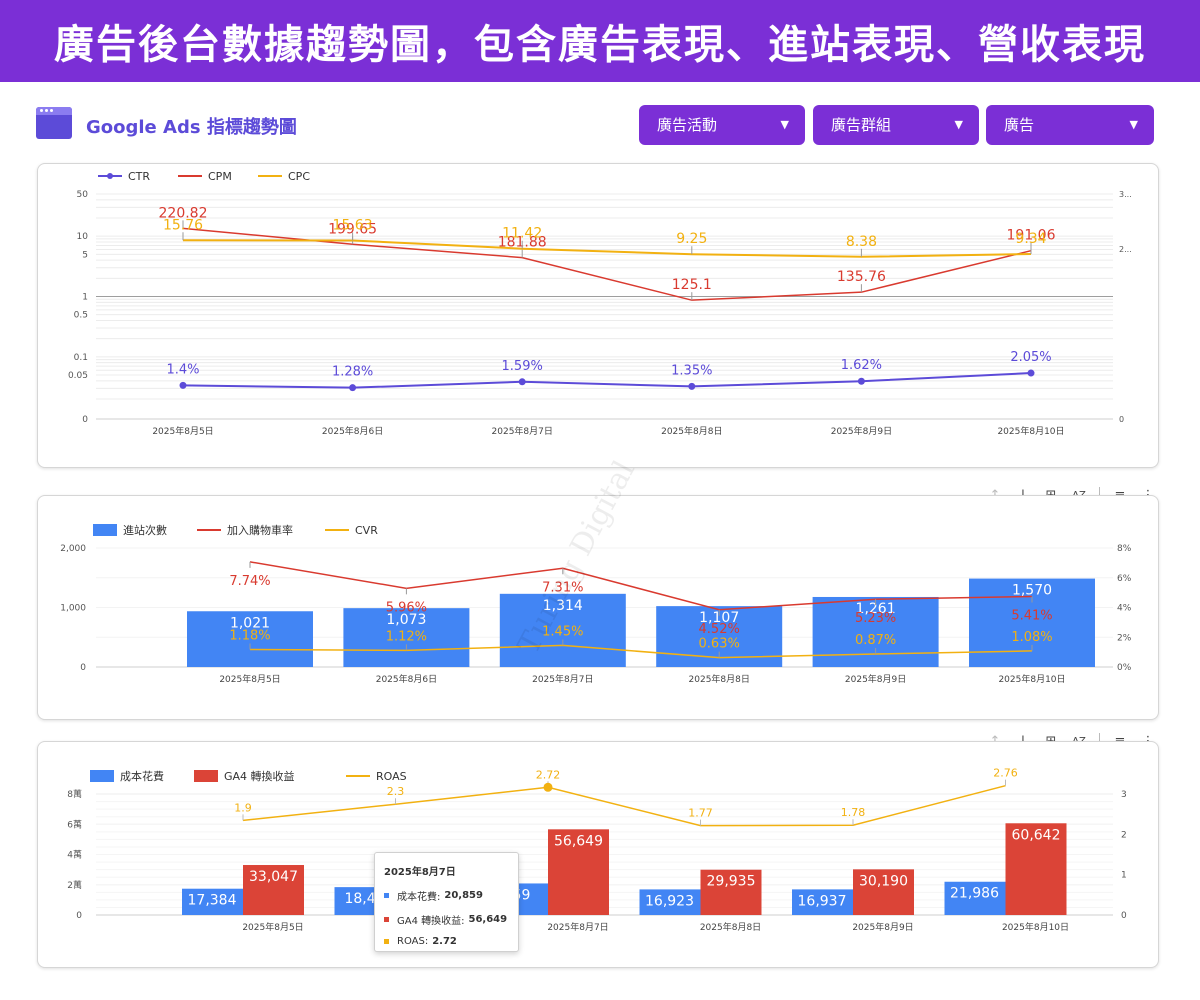 The image size is (1200, 1000). What do you see at coordinates (731, 882) in the screenshot?
I see `data-label-revenue: 29,935` at bounding box center [731, 882].